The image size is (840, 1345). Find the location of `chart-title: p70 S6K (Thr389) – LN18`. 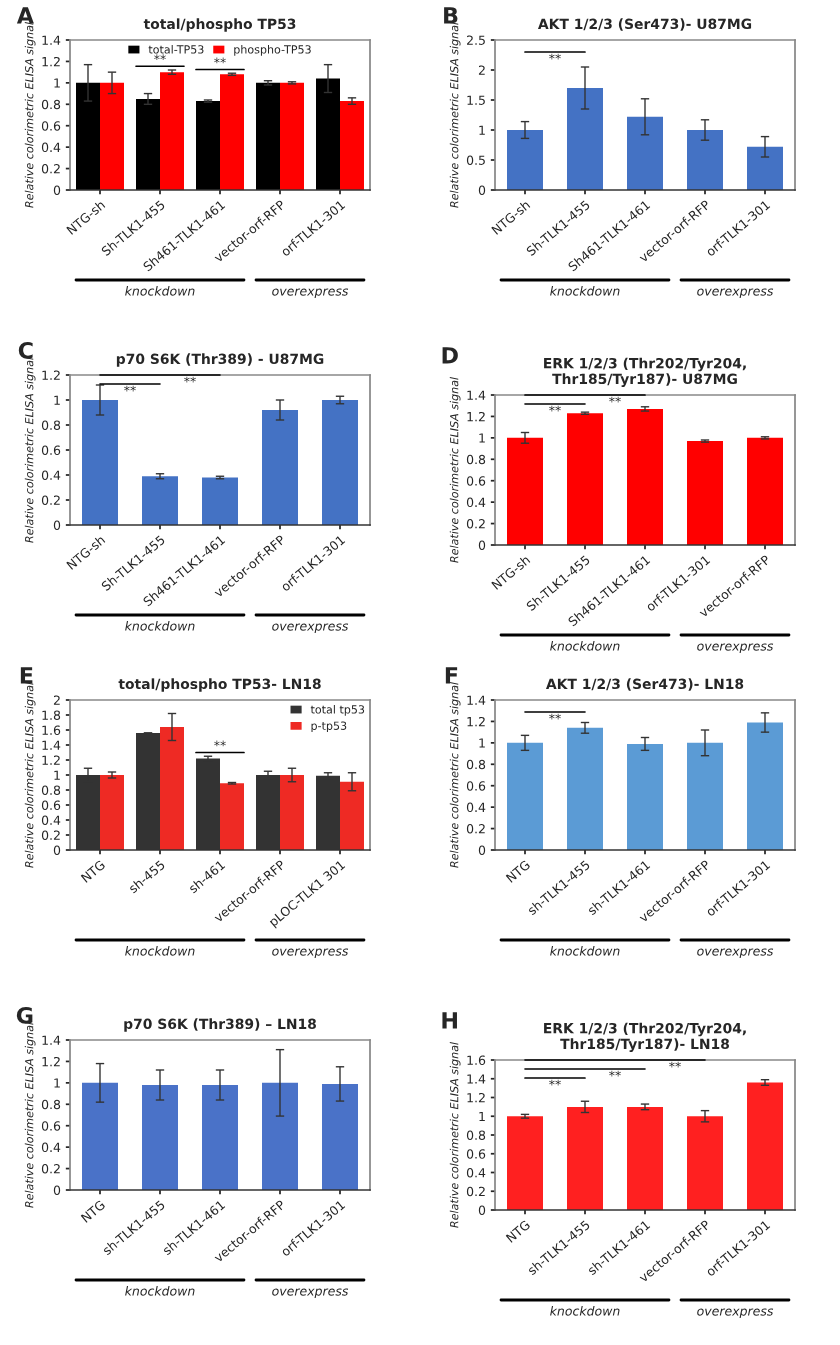

chart-title: p70 S6K (Thr389) – LN18 is located at coordinates (220, 1025).